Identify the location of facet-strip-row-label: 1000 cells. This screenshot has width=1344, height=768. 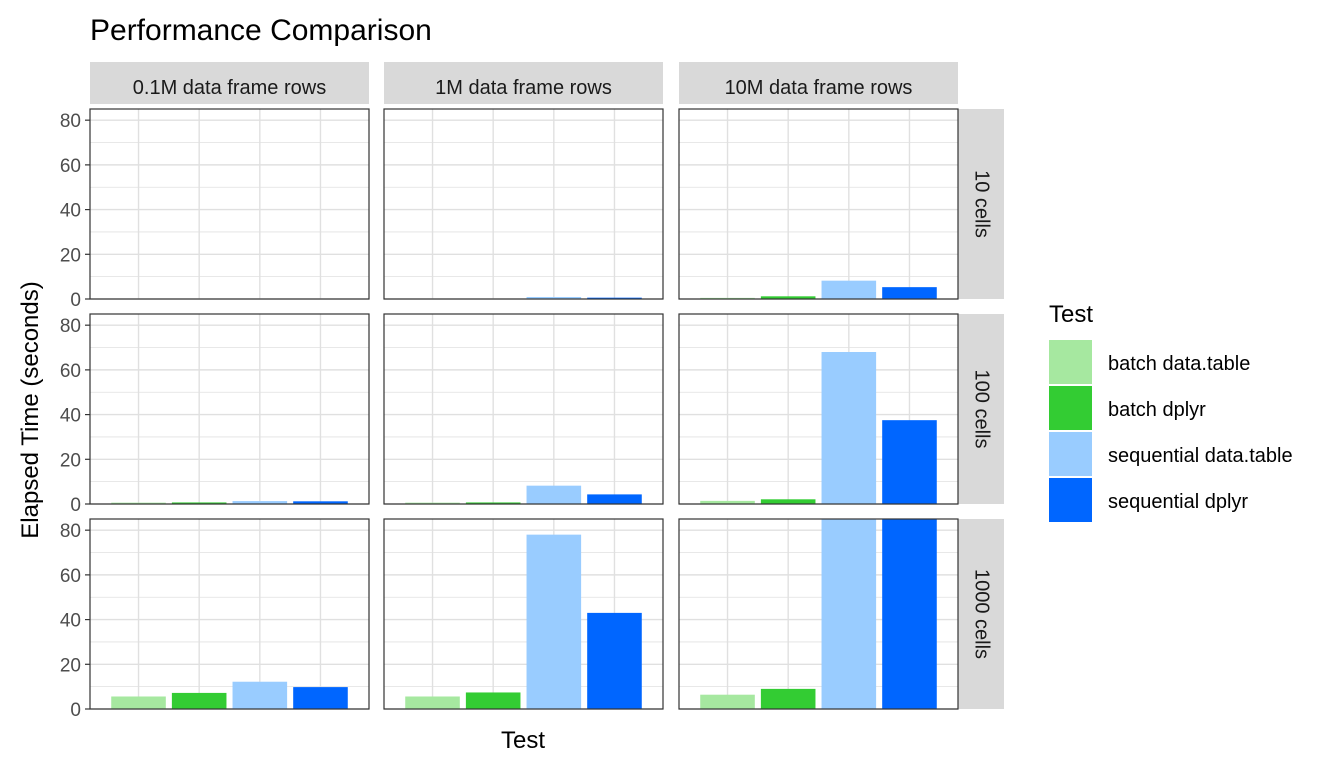
(982, 614).